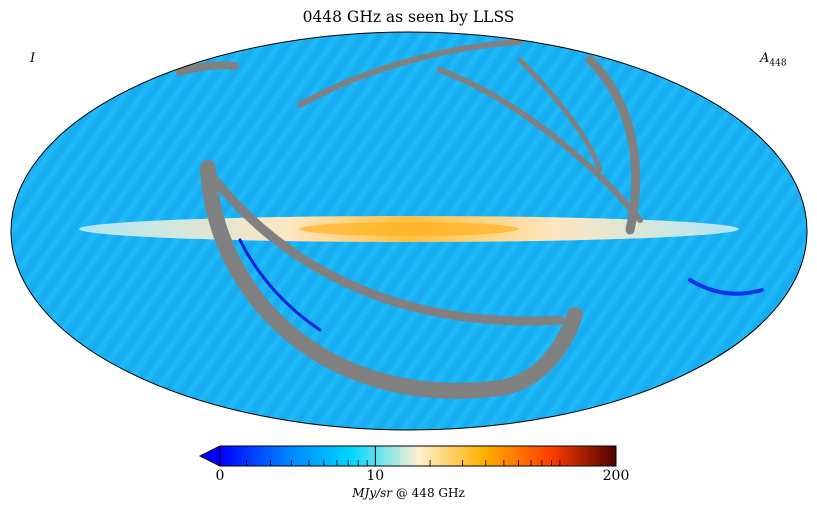 The image size is (817, 513). What do you see at coordinates (372, 493) in the screenshot?
I see `colorbar-unit: MJy/sr` at bounding box center [372, 493].